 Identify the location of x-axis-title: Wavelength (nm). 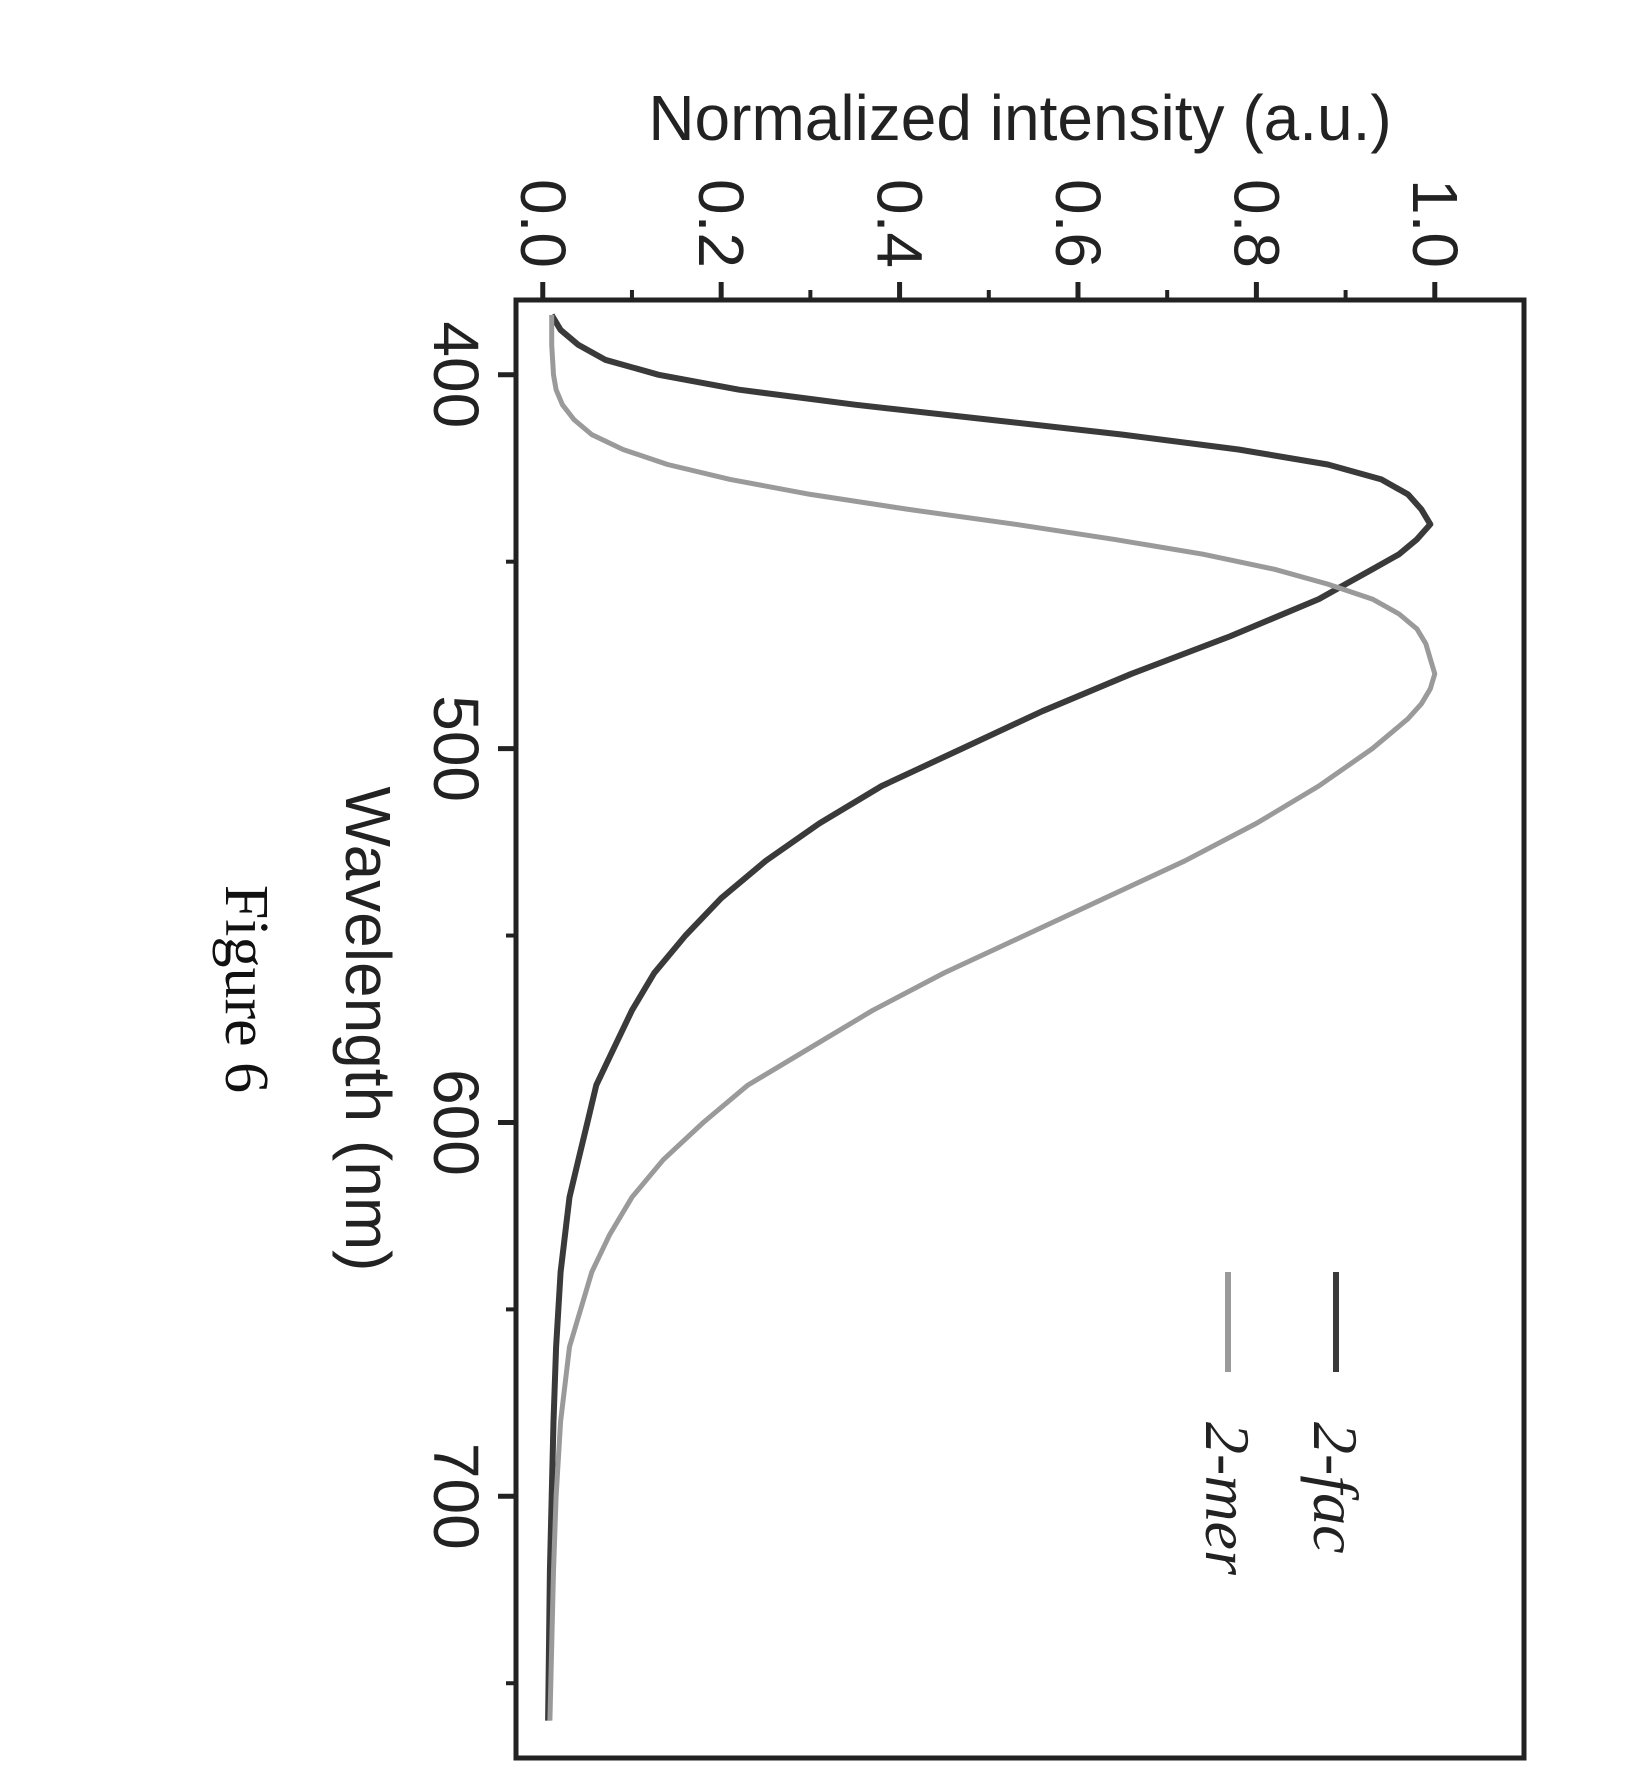
(368, 1029).